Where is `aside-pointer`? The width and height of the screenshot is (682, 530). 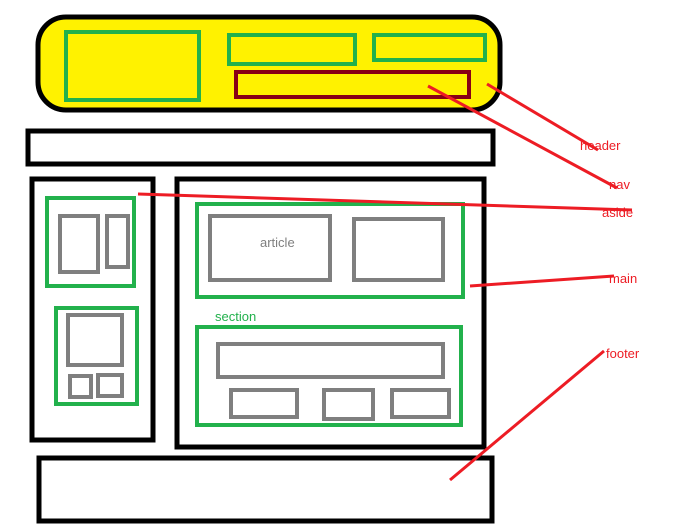 aside-pointer is located at coordinates (385, 202).